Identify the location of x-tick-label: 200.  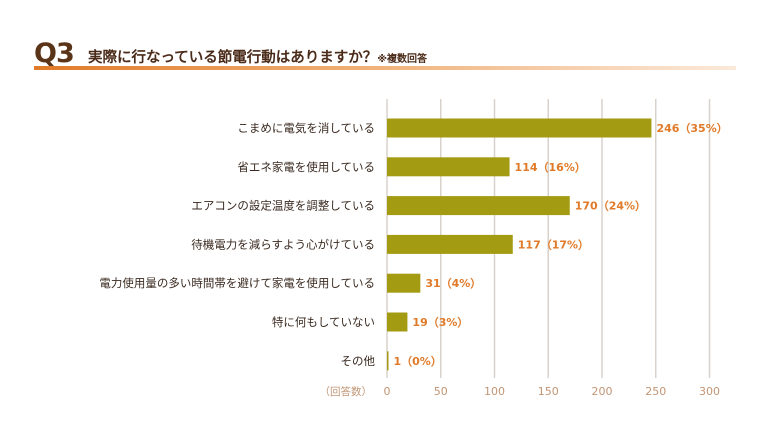
(602, 391).